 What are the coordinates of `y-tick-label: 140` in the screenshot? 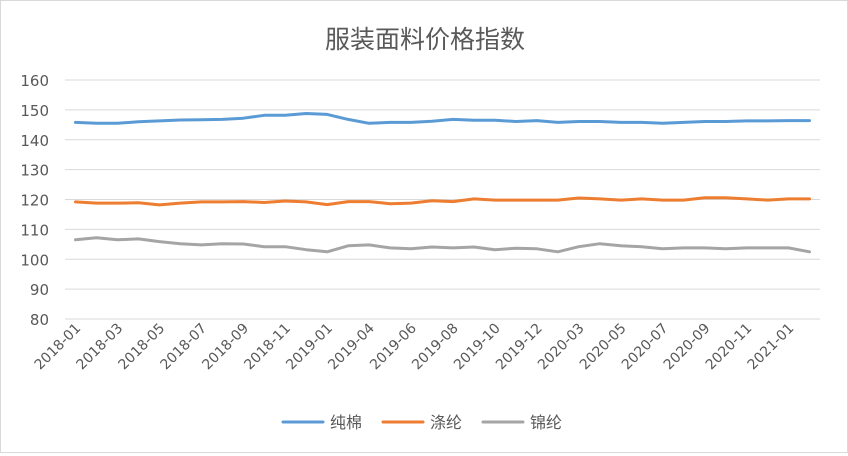 It's located at (34, 141).